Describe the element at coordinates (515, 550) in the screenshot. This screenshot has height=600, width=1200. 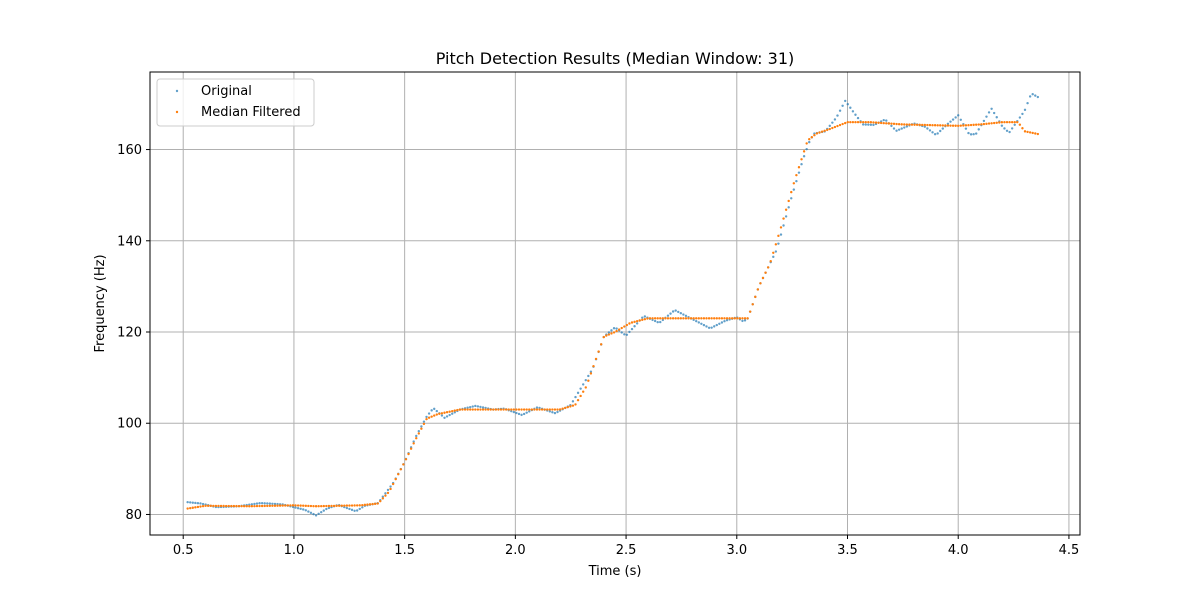
I see `x-tick-label: 2.0` at that location.